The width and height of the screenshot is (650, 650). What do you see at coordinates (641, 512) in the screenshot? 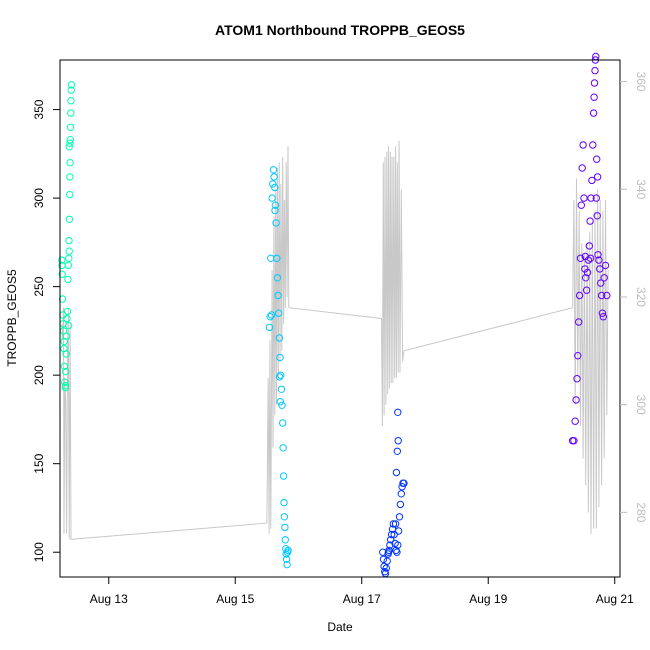
I see `y2-tick-label: 280` at bounding box center [641, 512].